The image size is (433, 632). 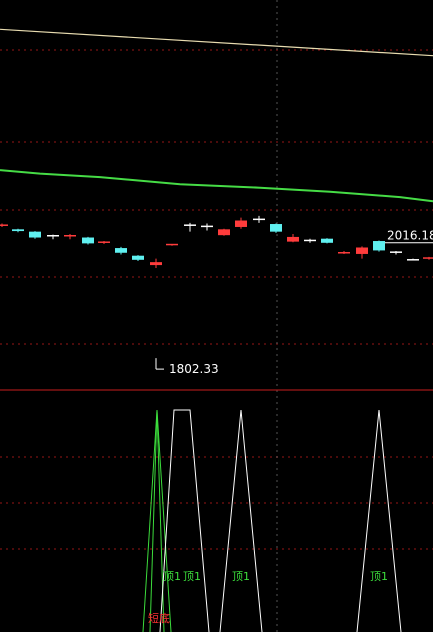 What do you see at coordinates (216, 185) in the screenshot?
I see `ma-mid-line` at bounding box center [216, 185].